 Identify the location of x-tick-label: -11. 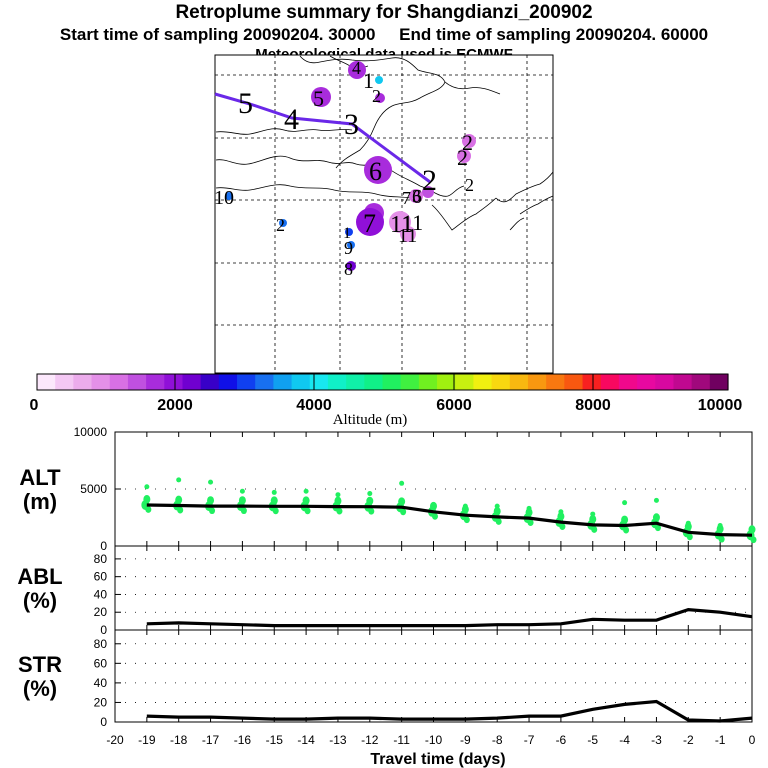
(401, 740).